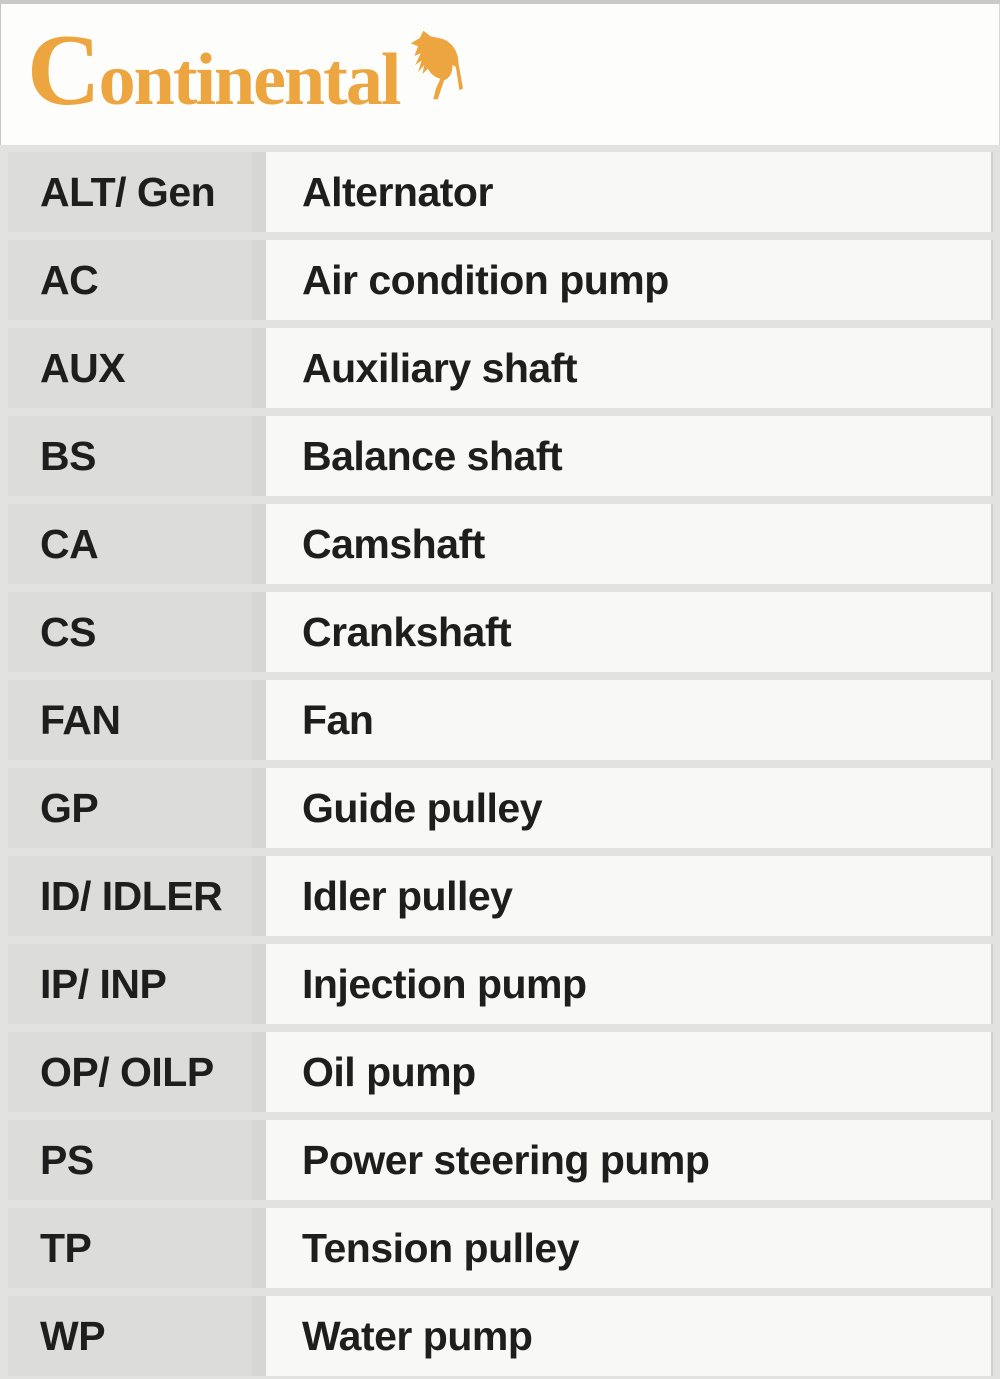 This screenshot has width=1000, height=1379. What do you see at coordinates (629, 632) in the screenshot?
I see `meaning-cell: Crankshaft` at bounding box center [629, 632].